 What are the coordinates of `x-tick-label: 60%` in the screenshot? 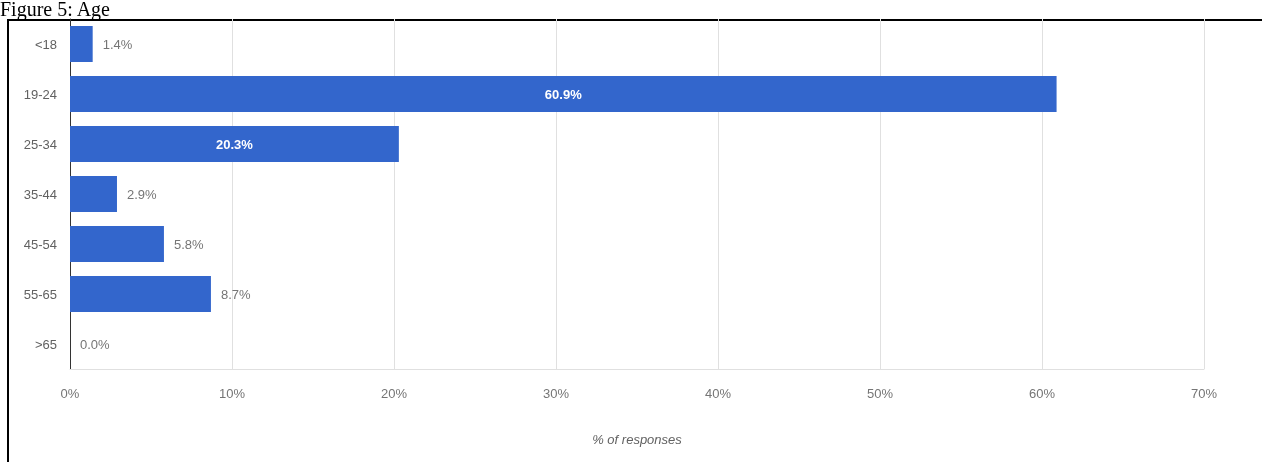 It's located at (1042, 393).